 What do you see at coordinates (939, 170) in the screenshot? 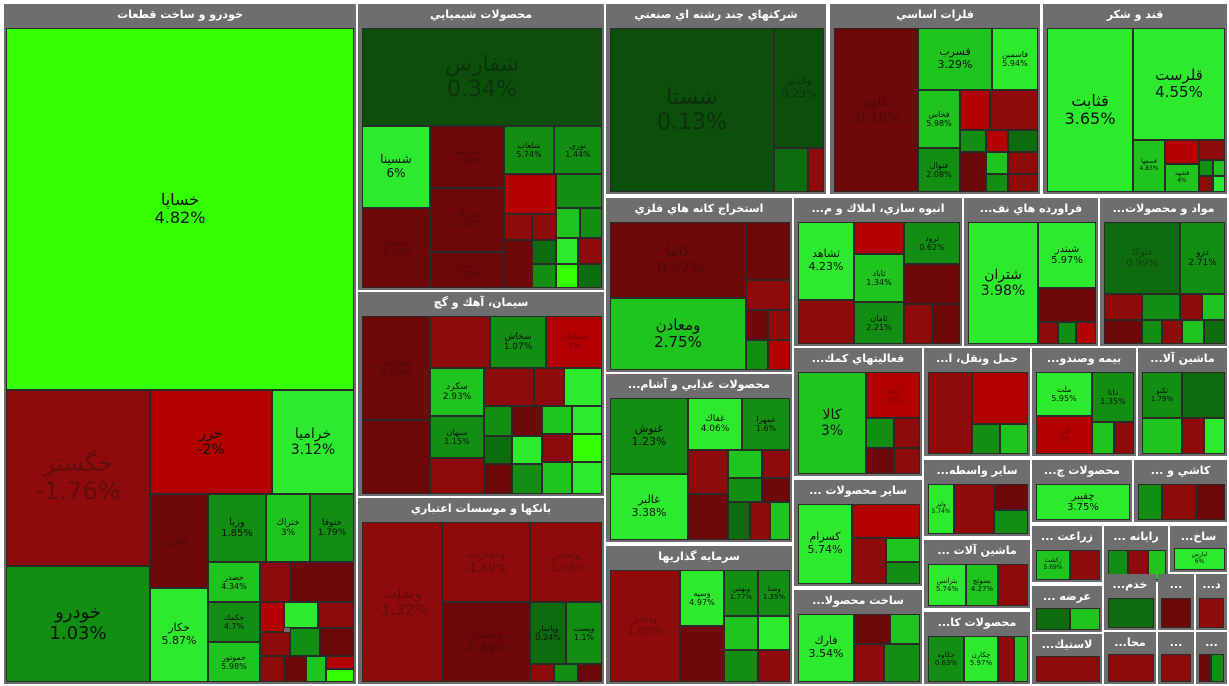
I see `tile-fnoval: فنوال 2.08%` at bounding box center [939, 170].